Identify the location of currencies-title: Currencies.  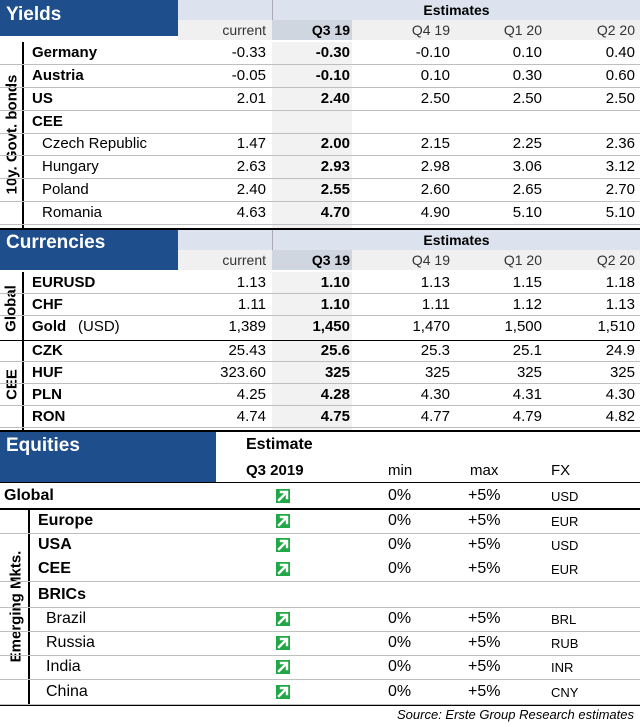
(56, 242).